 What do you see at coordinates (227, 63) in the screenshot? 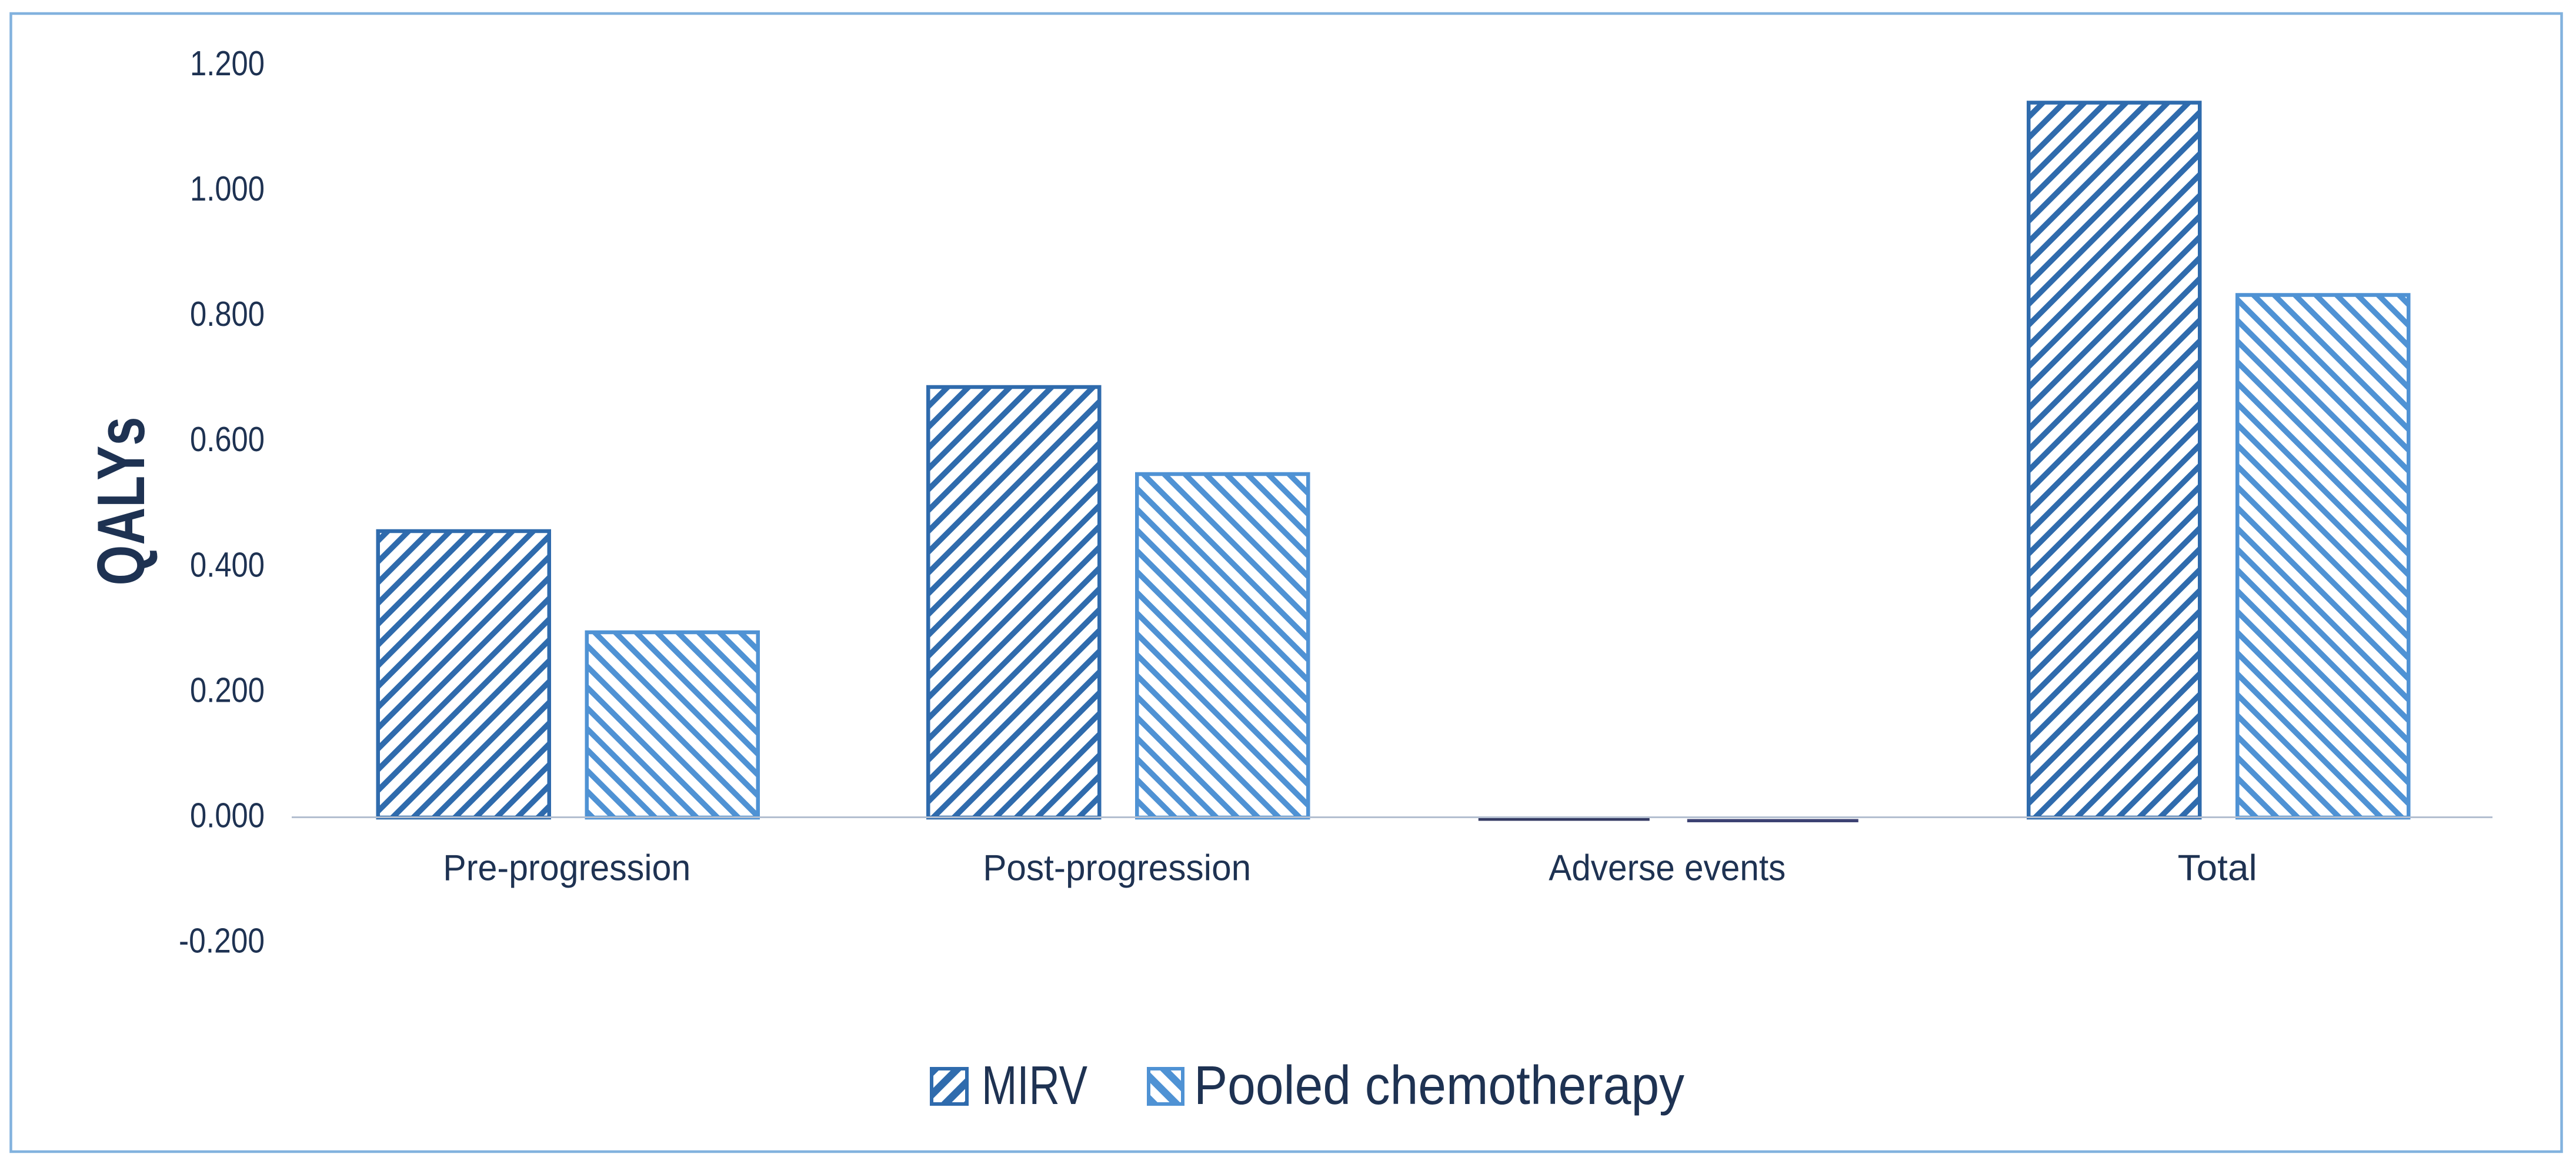
I see `svg-text: 1.200` at bounding box center [227, 63].